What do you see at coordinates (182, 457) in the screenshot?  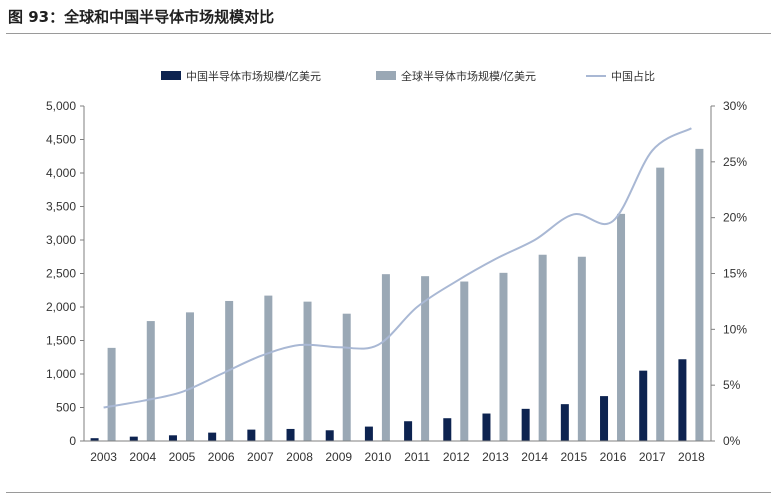 I see `x-tick-label: 2005` at bounding box center [182, 457].